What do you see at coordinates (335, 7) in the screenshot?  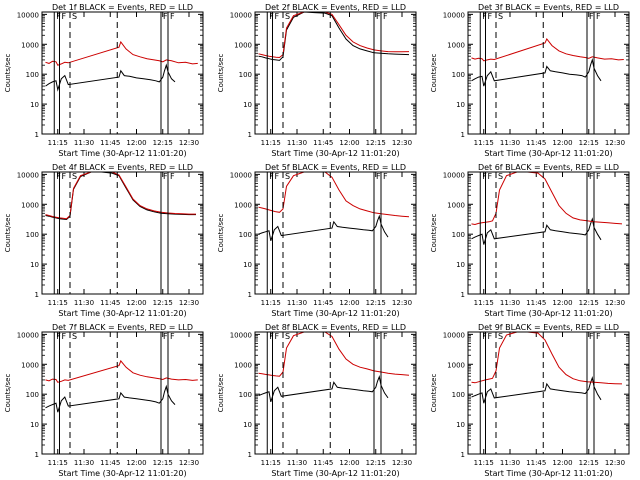 I see `chart-title: Det 2f BLACK = Events, RED = LLD` at bounding box center [335, 7].